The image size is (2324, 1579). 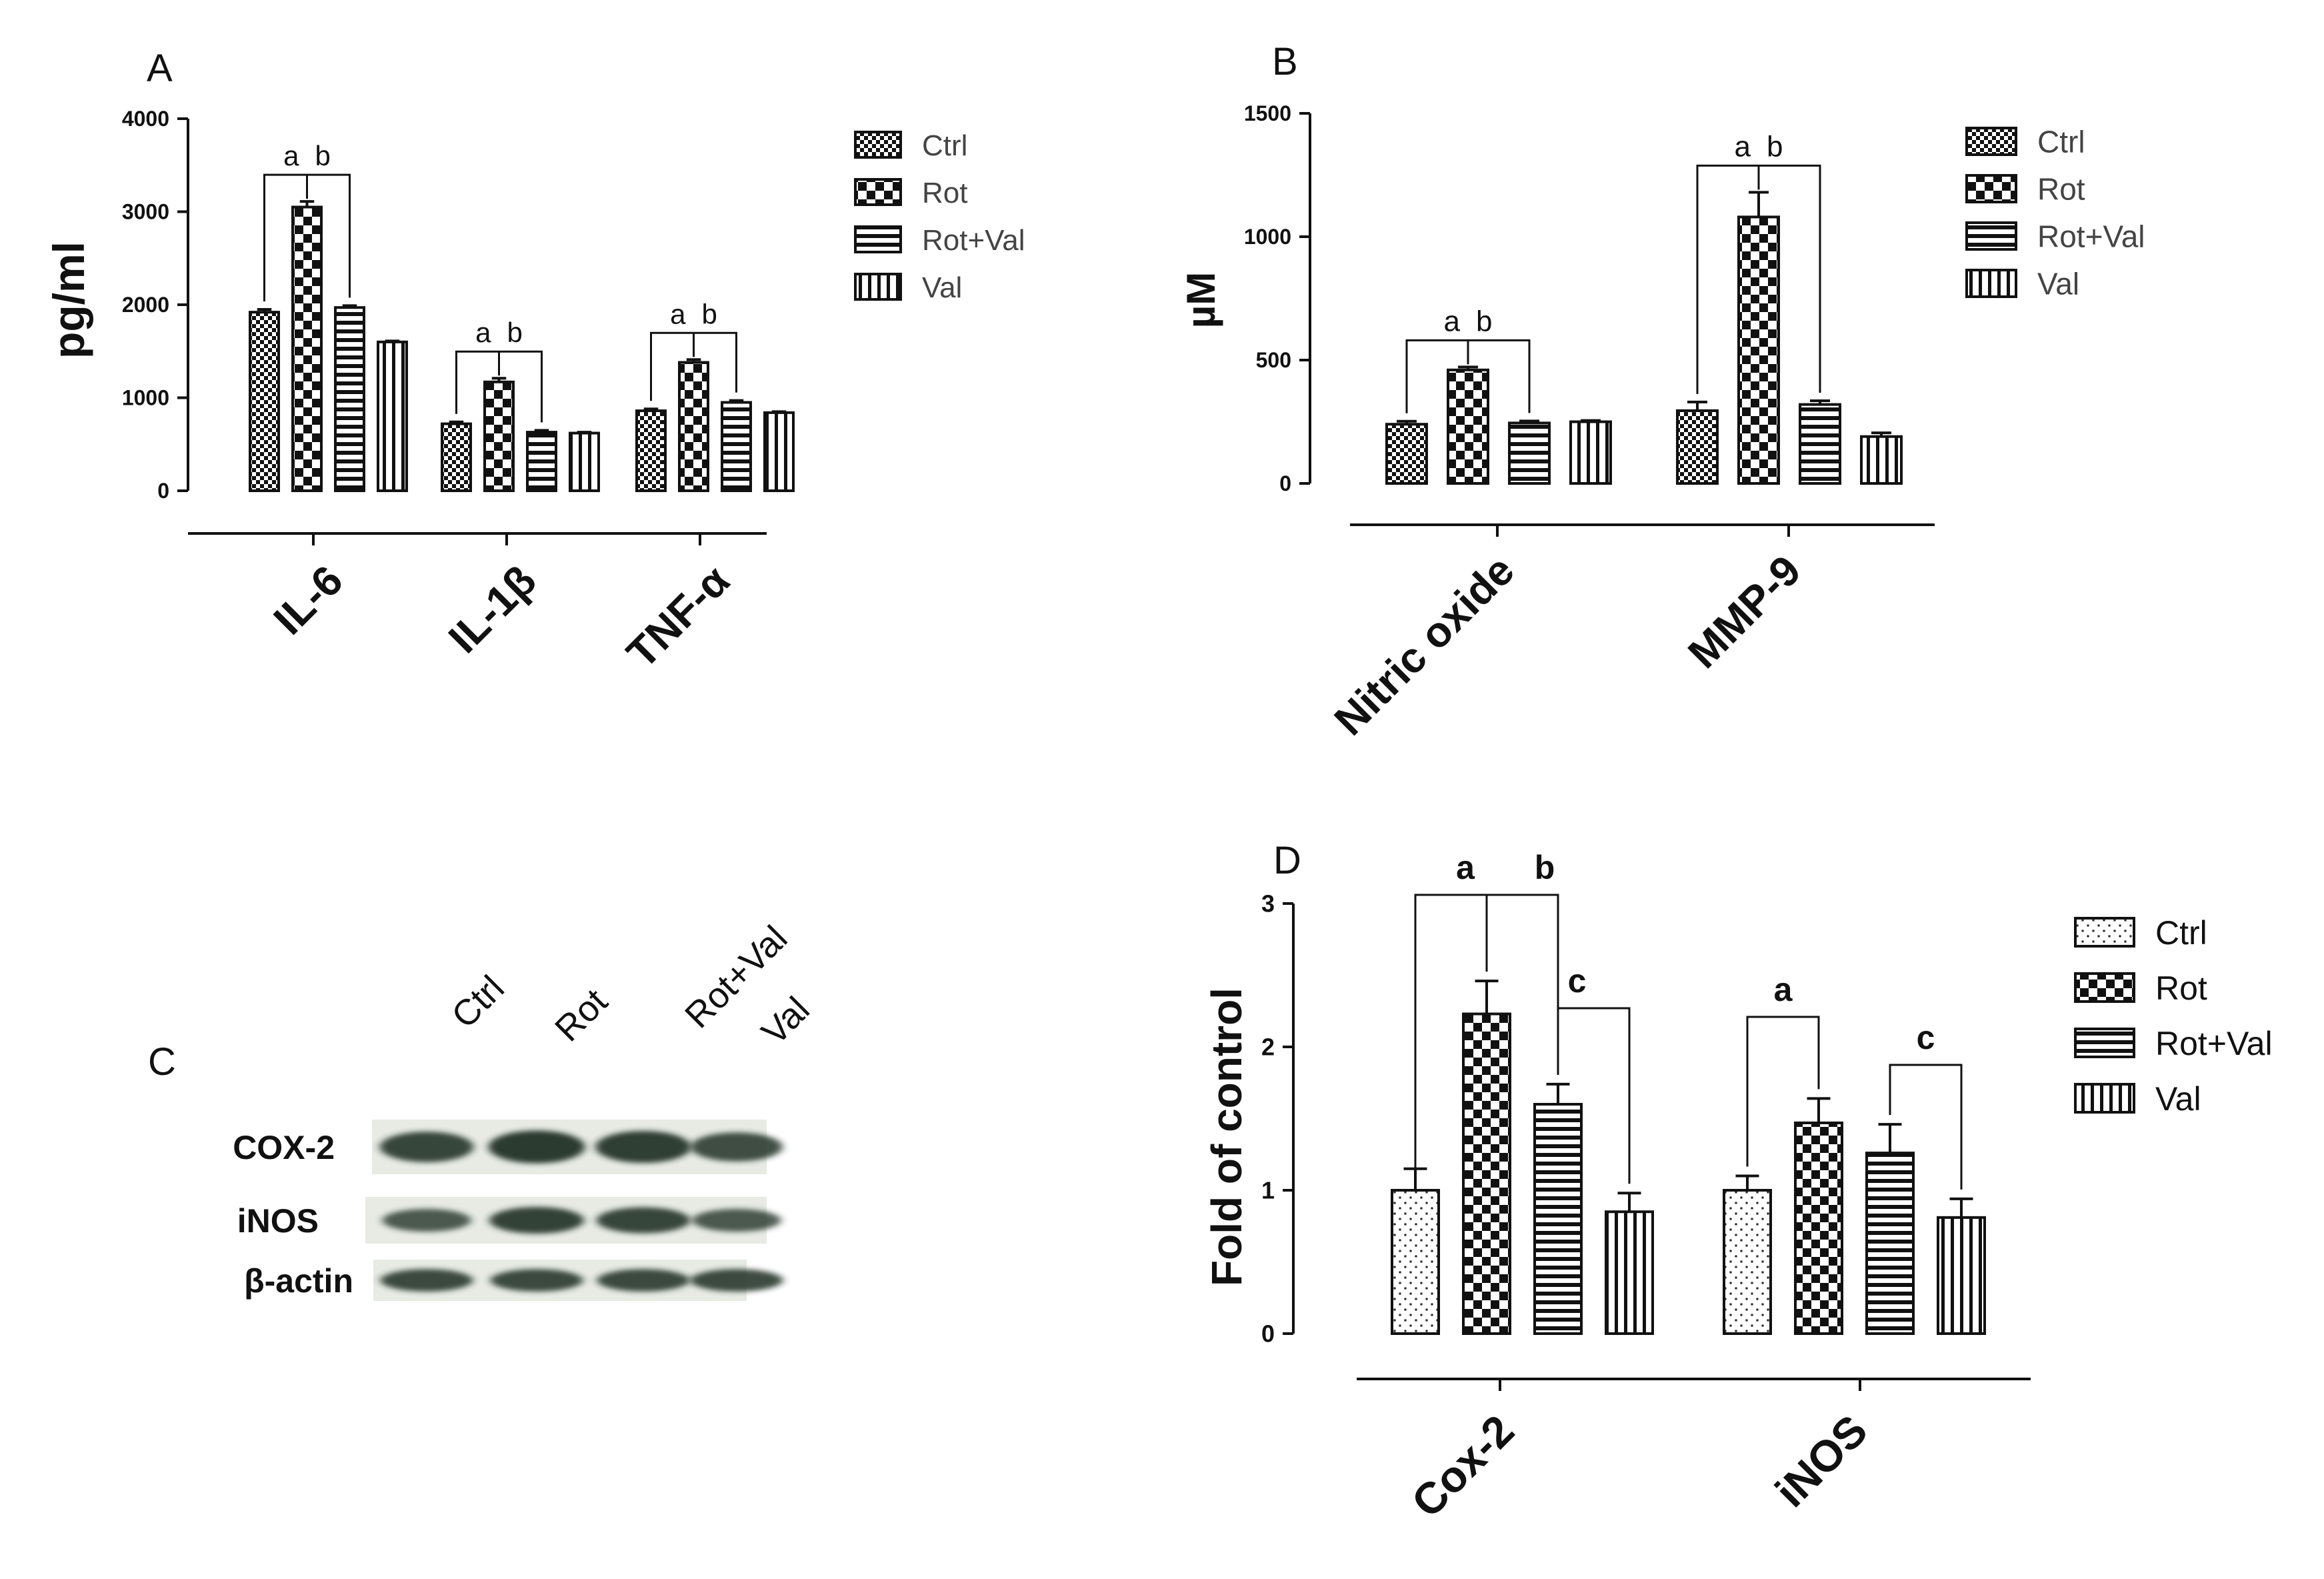 What do you see at coordinates (298, 1281) in the screenshot?
I see `blot-row-label-actin: β-actin` at bounding box center [298, 1281].